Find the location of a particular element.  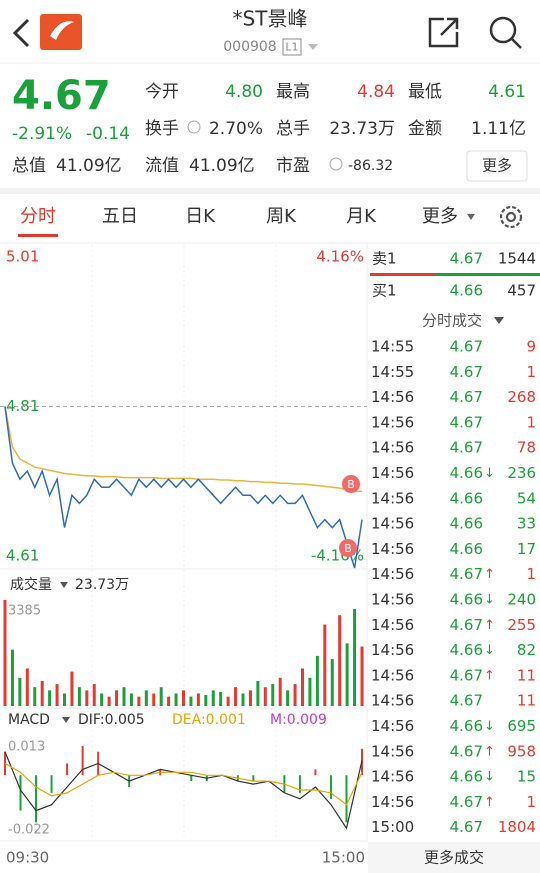

tab-indicator is located at coordinates (38, 235).